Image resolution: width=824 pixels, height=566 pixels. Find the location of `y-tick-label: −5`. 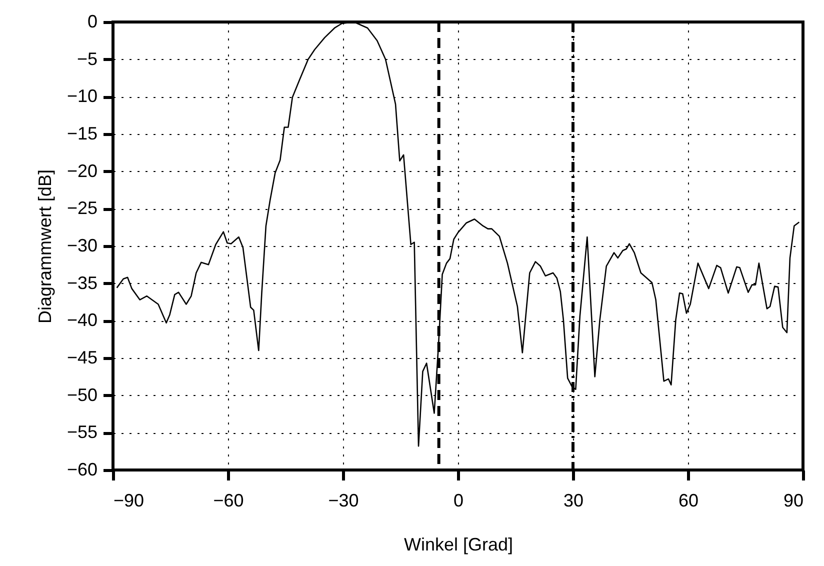

y-tick-label: −5 is located at coordinates (87, 58).